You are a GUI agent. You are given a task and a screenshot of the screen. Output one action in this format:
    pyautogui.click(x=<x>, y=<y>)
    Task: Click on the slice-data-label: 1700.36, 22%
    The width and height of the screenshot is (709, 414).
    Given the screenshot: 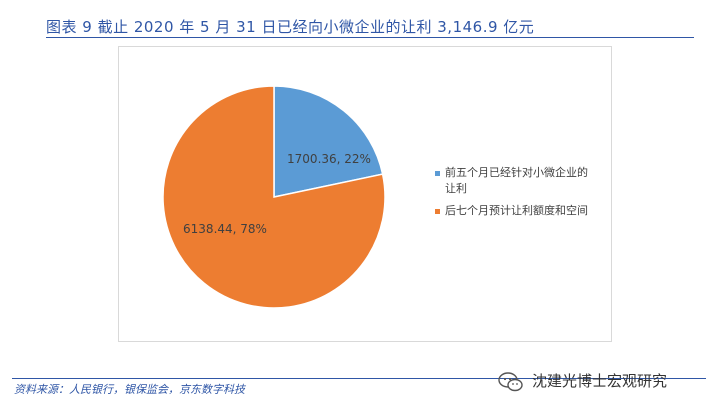 What is the action you would take?
    pyautogui.click(x=329, y=159)
    